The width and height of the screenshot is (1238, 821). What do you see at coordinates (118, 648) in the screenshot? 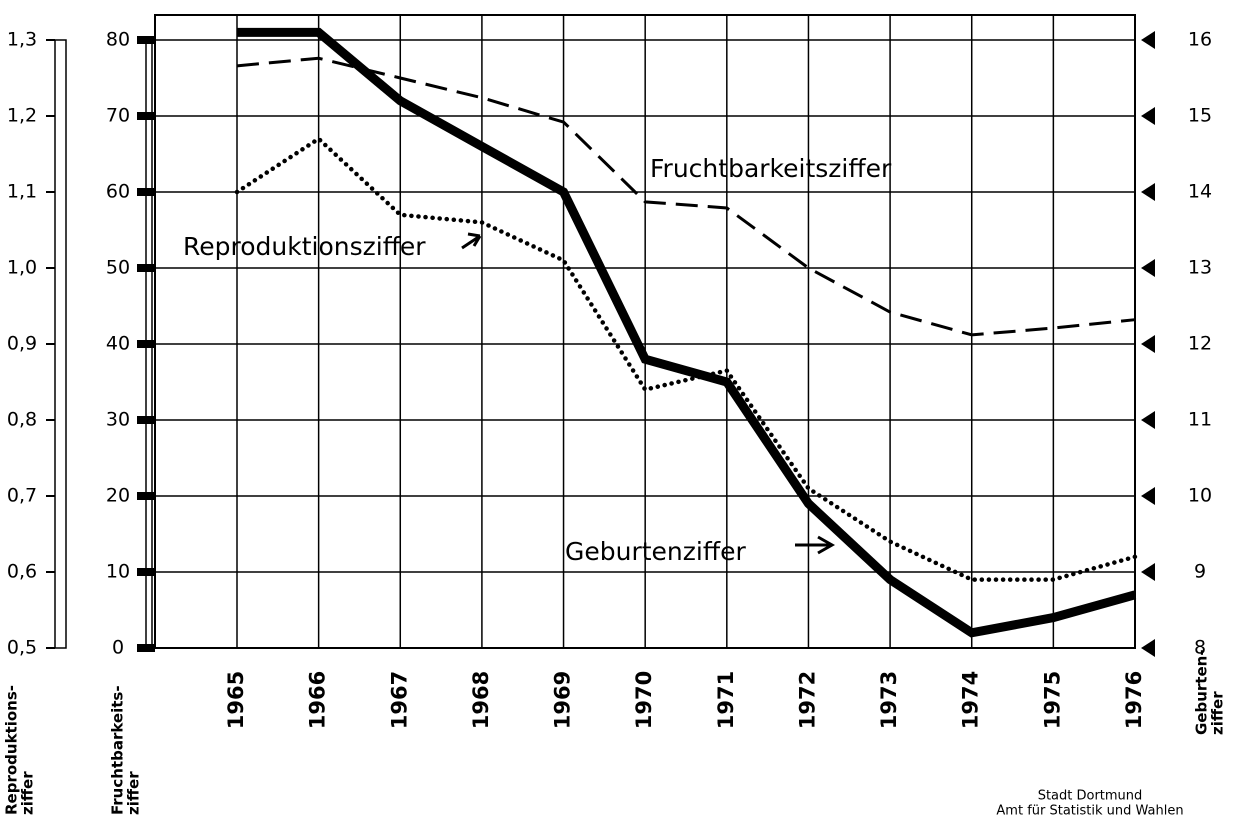
I see `y-tick-label: 0` at bounding box center [118, 648].